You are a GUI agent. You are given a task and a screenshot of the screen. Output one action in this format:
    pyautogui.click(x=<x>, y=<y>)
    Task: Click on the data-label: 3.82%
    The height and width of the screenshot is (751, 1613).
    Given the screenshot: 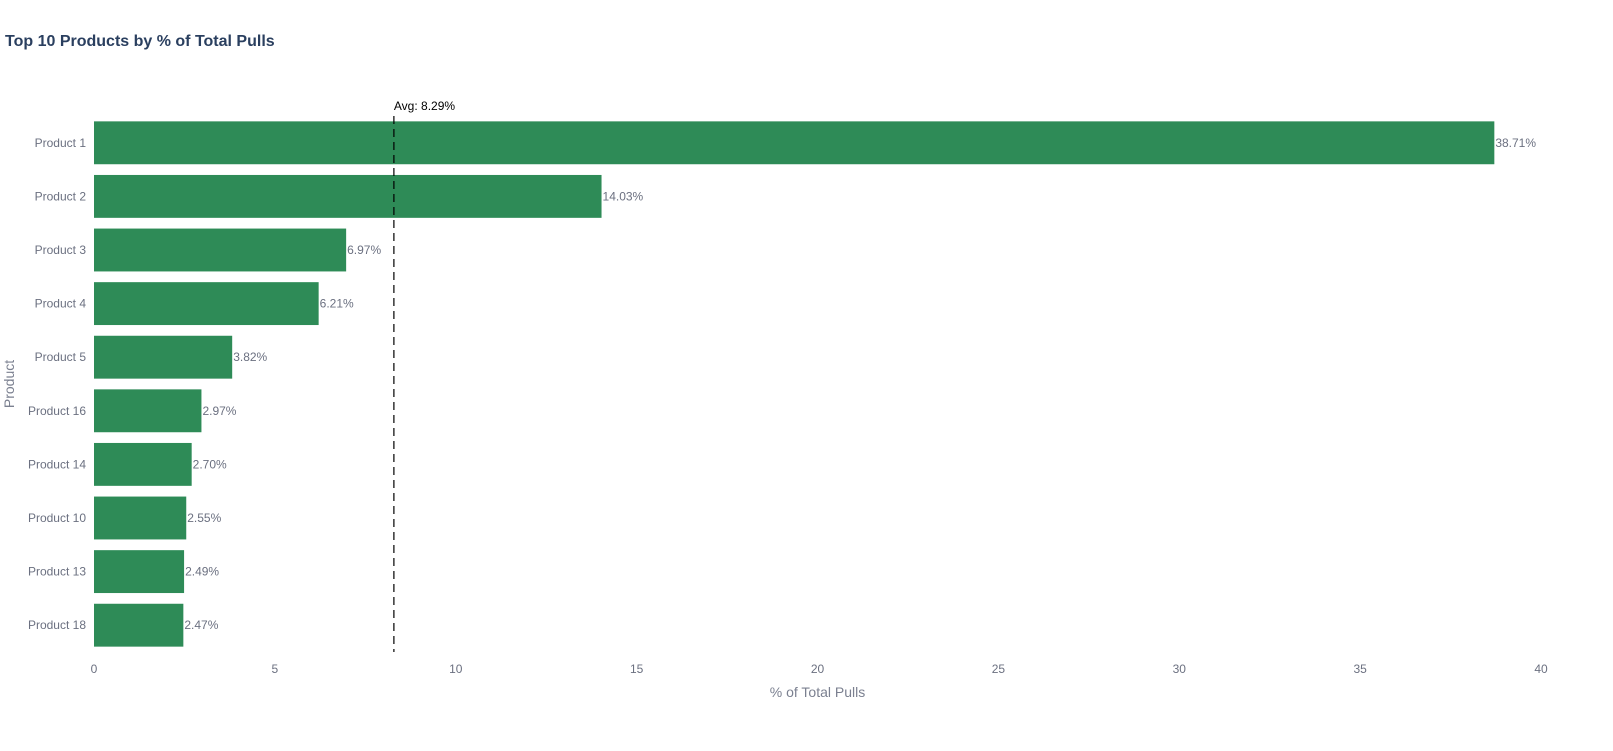 What is the action you would take?
    pyautogui.click(x=250, y=357)
    